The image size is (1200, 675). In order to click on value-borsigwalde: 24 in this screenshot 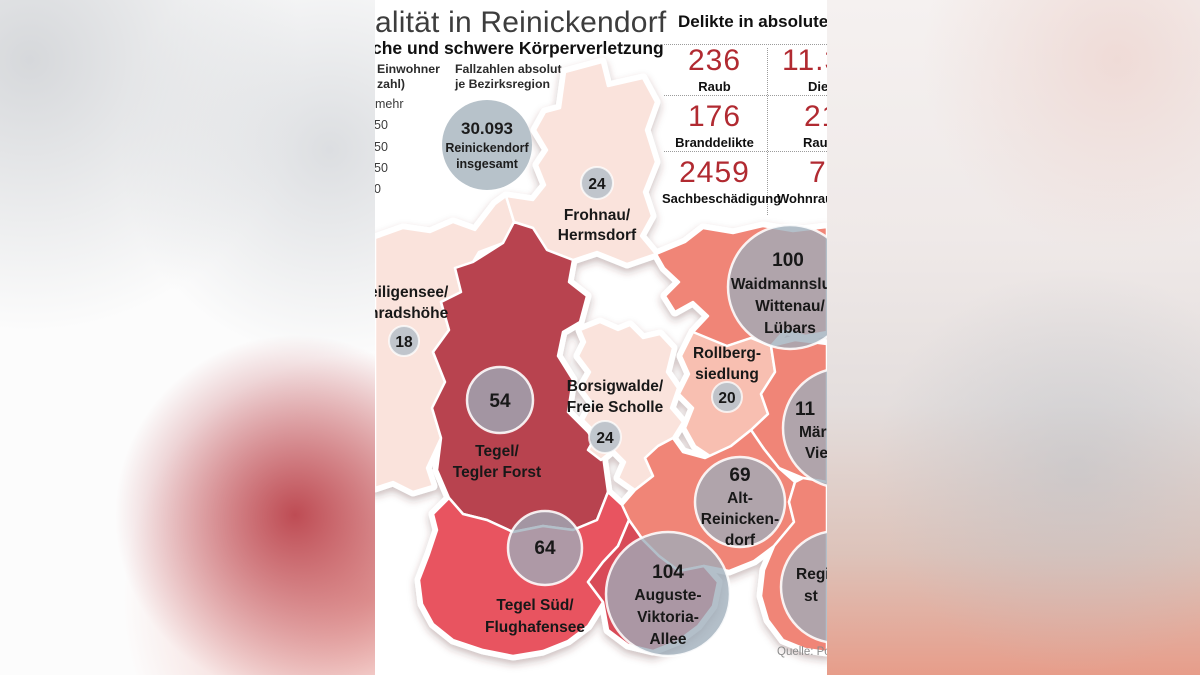, I will do `click(605, 438)`.